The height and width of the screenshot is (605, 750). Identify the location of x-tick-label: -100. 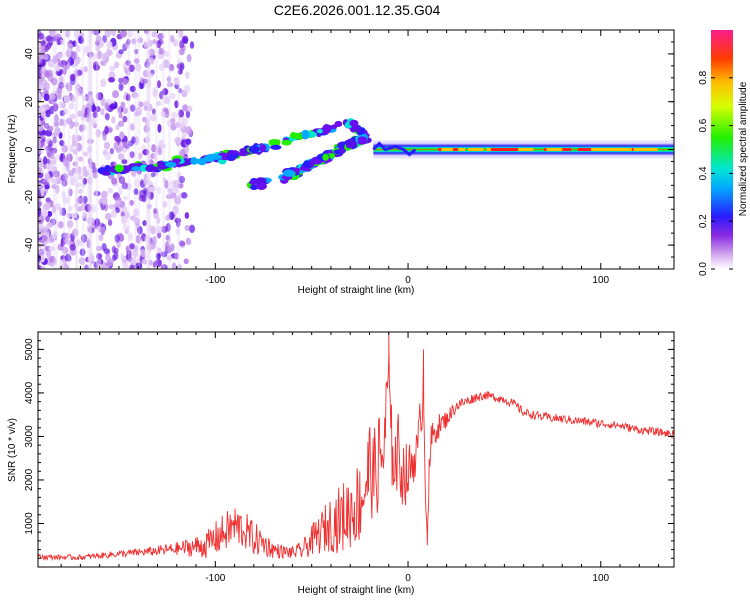
(215, 280).